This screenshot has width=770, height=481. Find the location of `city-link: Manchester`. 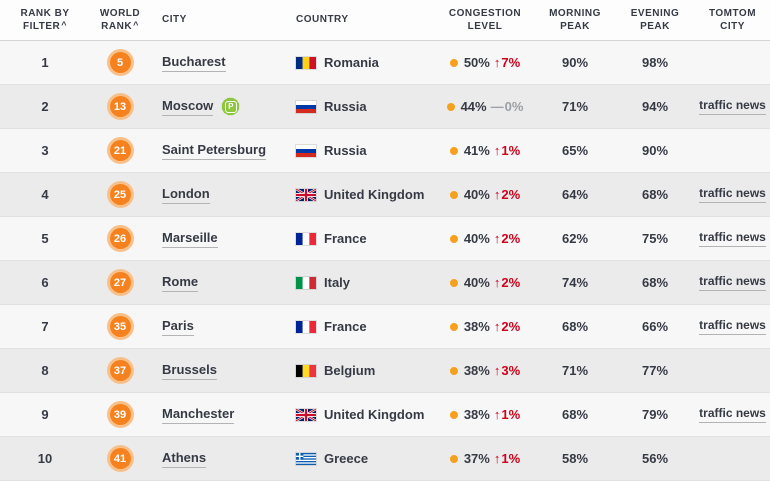

city-link: Manchester is located at coordinates (198, 415).